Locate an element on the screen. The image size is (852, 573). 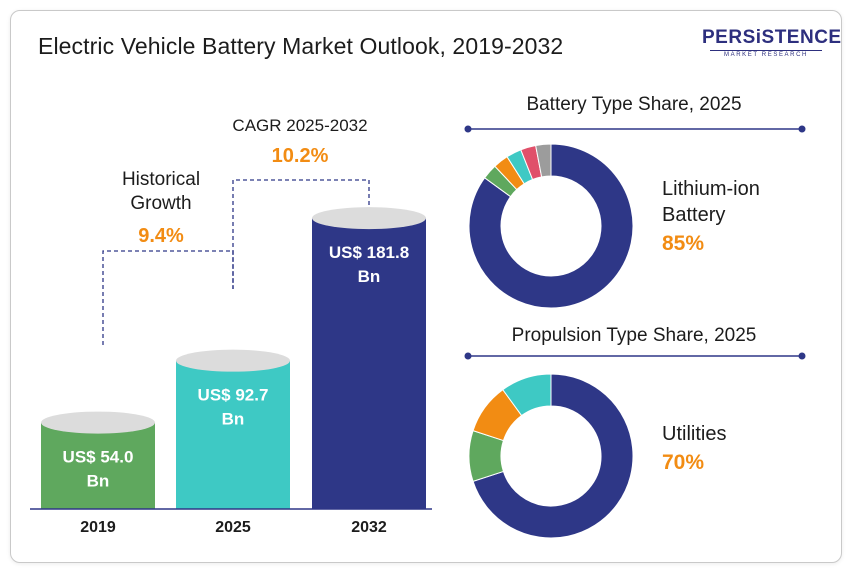
battery-type-title: Battery Type Share, 2025 is located at coordinates (633, 104).